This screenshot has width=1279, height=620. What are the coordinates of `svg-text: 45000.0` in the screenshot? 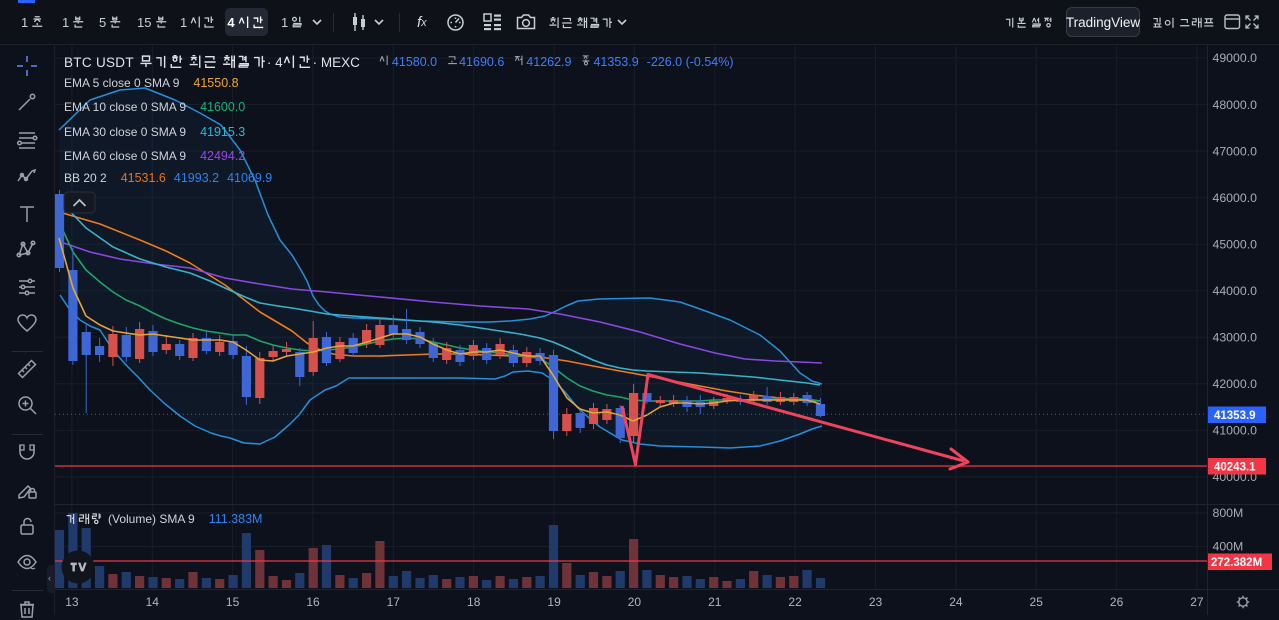 It's located at (1235, 244).